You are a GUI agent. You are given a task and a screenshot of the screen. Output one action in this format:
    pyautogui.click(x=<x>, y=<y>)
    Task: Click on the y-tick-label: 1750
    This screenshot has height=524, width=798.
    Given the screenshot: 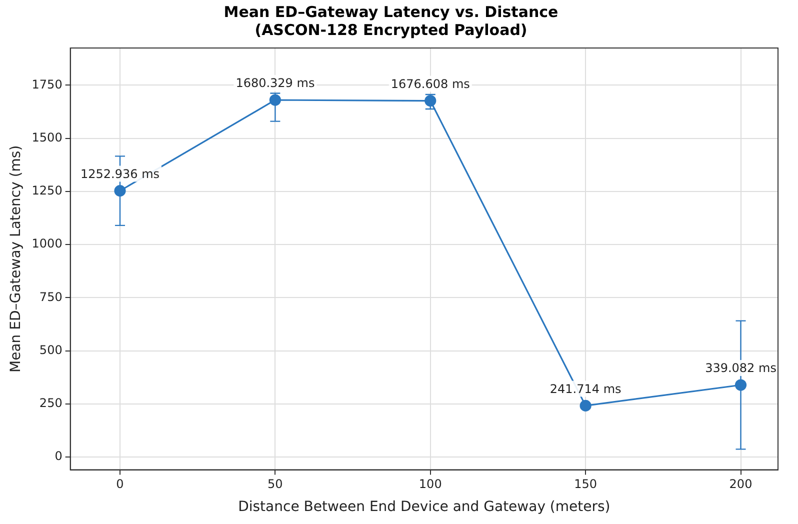 What is the action you would take?
    pyautogui.click(x=47, y=84)
    